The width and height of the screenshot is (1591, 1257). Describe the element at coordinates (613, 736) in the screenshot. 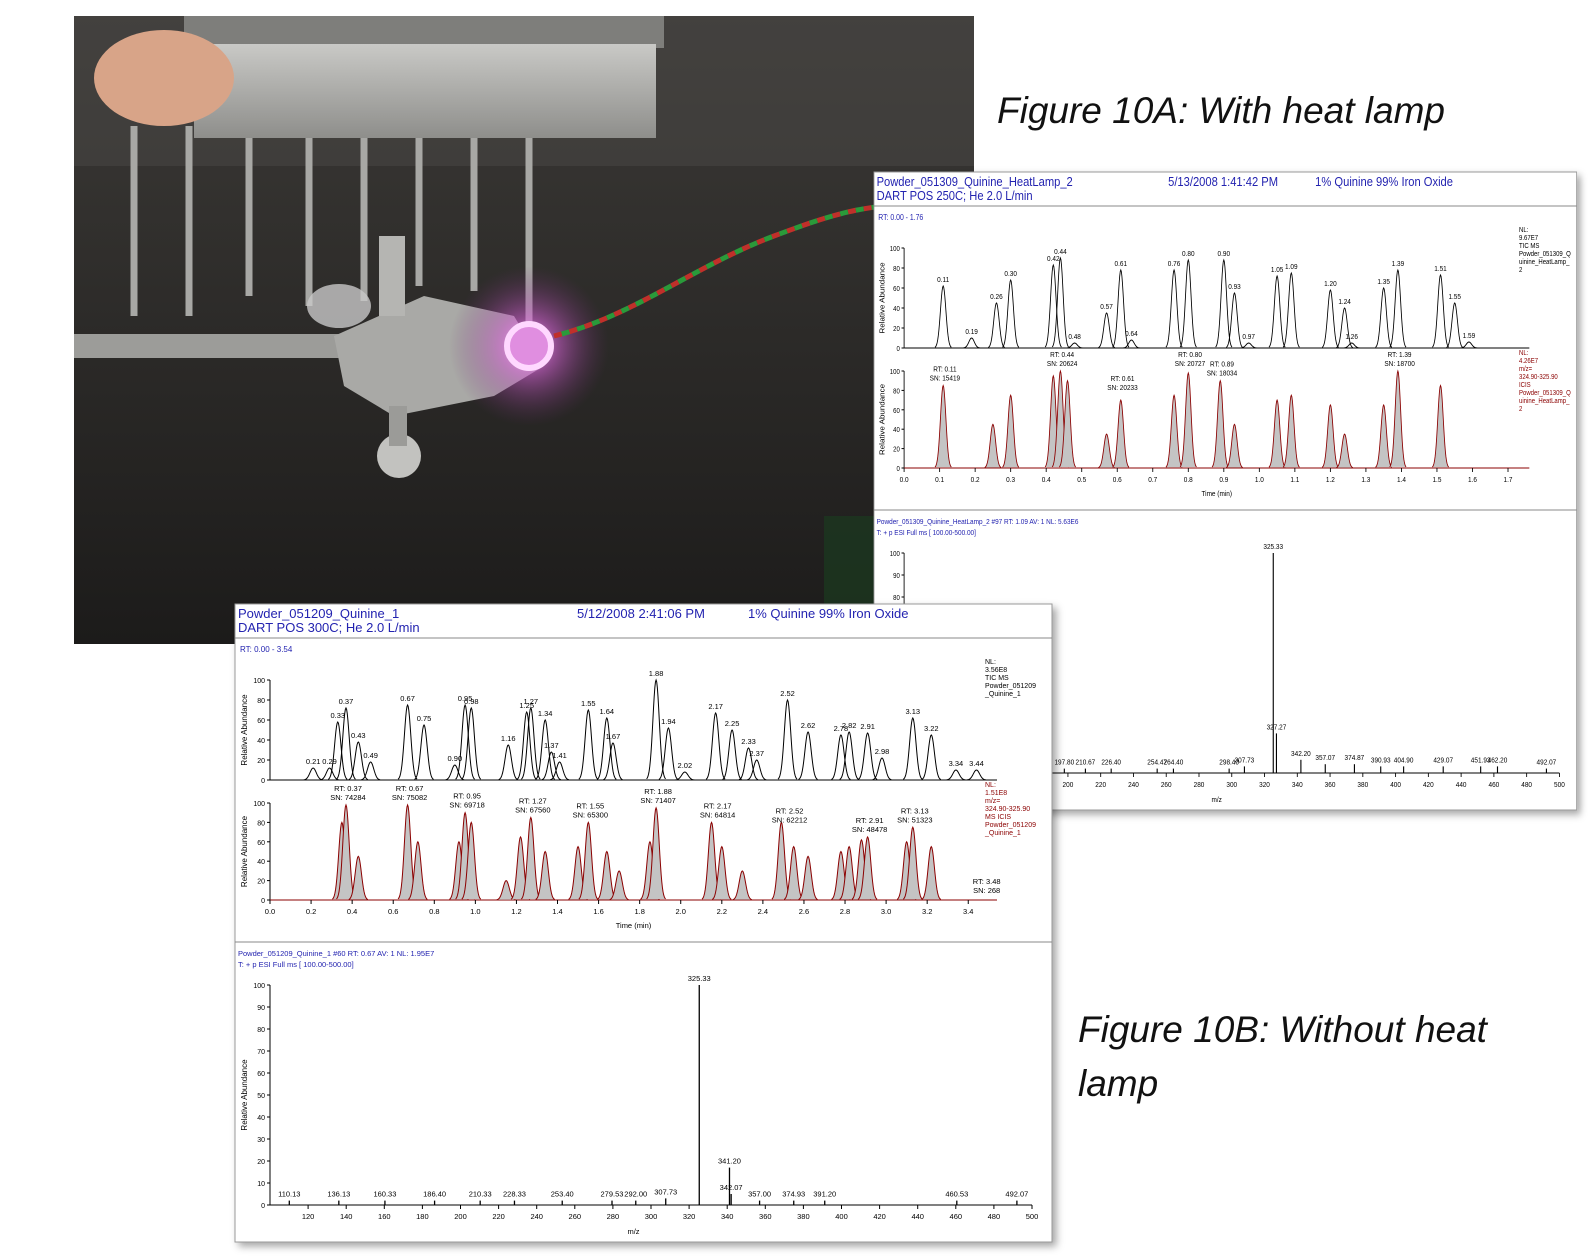

I see `peak-label: 1.67` at that location.